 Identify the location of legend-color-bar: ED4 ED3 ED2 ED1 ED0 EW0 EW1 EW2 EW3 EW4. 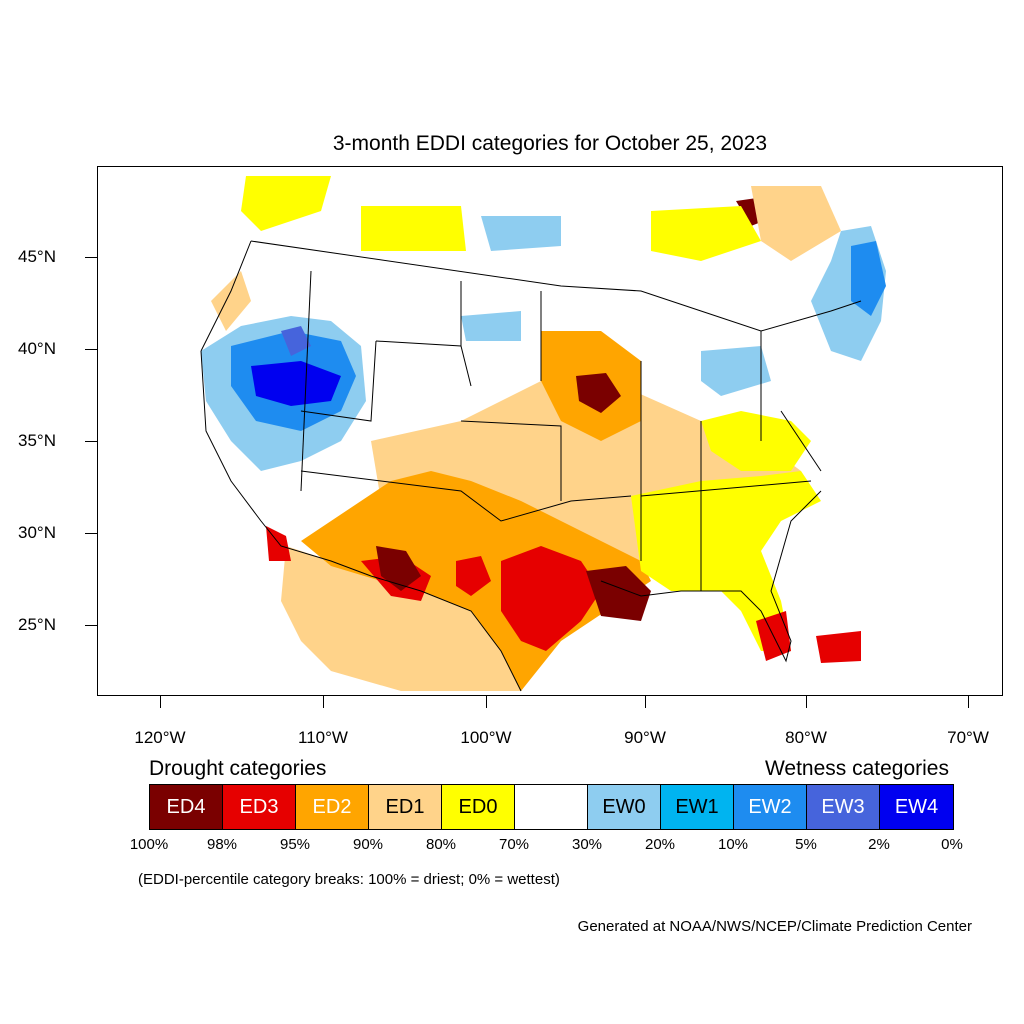
(551, 807).